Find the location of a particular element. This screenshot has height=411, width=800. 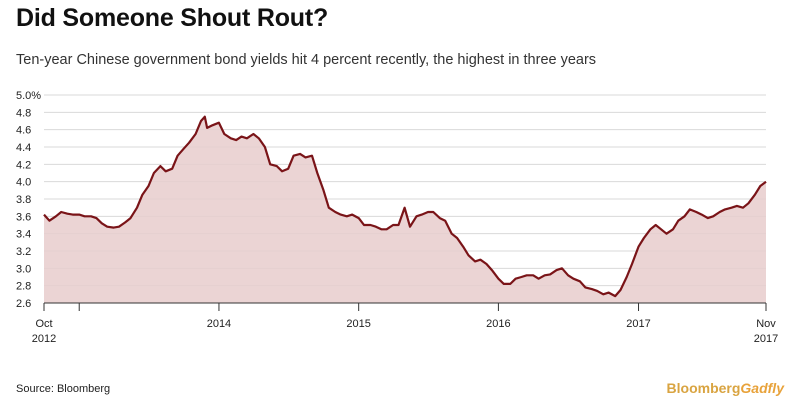

y-tick-label: 4.6 is located at coordinates (23, 131).